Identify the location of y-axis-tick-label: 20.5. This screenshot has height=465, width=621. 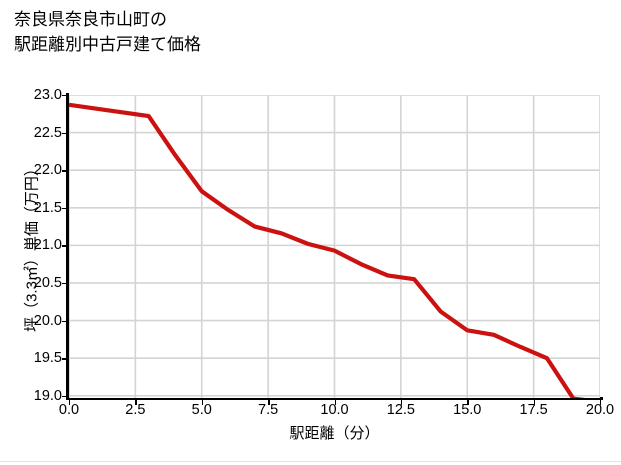
(47, 282).